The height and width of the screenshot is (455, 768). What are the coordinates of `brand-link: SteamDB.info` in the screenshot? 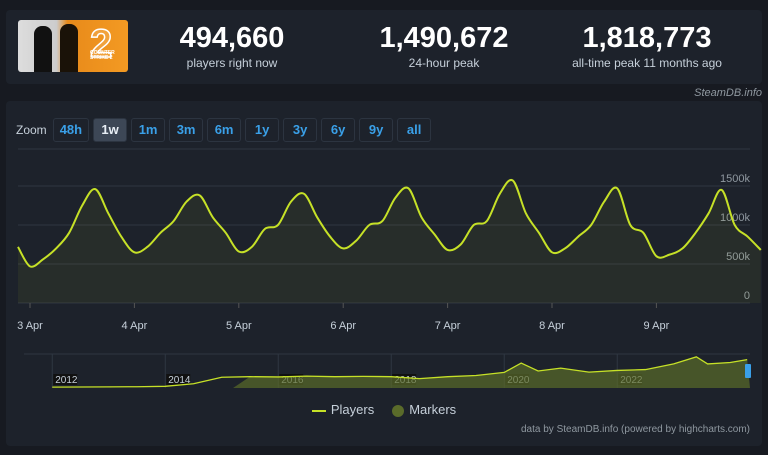 It's located at (728, 93).